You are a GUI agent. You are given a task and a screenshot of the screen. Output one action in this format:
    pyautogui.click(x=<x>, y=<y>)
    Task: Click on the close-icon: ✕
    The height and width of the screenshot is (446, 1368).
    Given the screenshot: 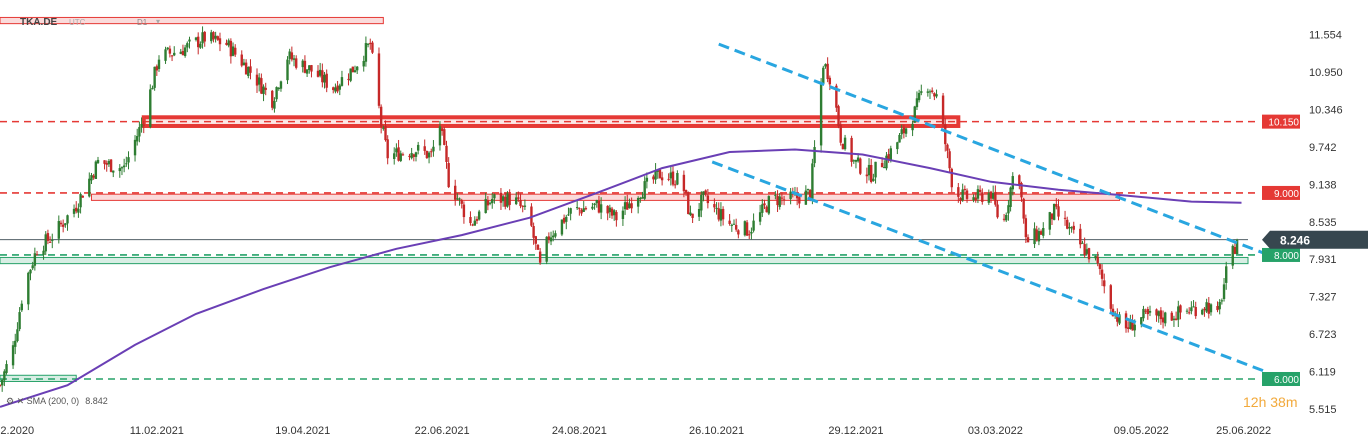 What is the action you would take?
    pyautogui.click(x=20, y=401)
    